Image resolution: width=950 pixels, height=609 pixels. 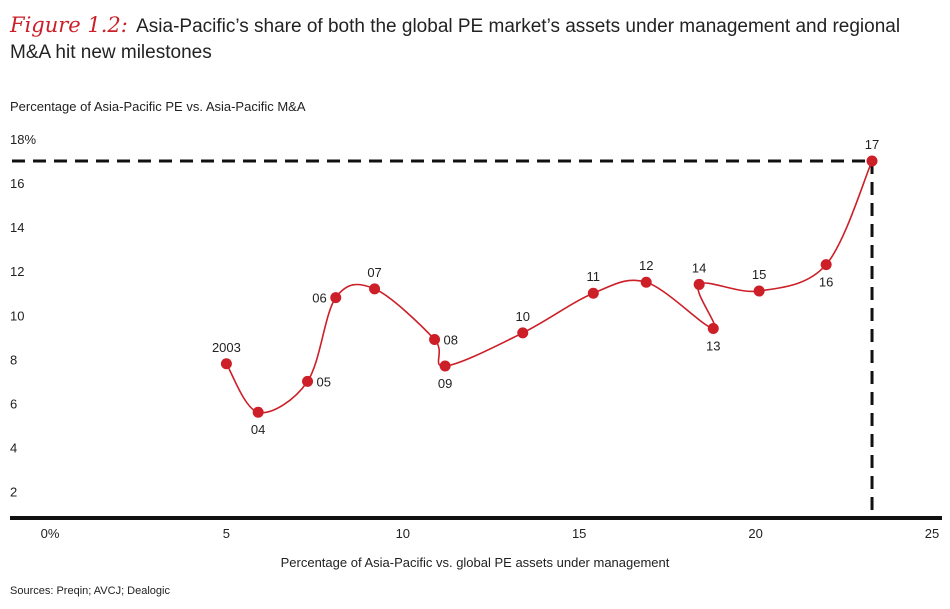 What do you see at coordinates (759, 274) in the screenshot?
I see `point-label: 15` at bounding box center [759, 274].